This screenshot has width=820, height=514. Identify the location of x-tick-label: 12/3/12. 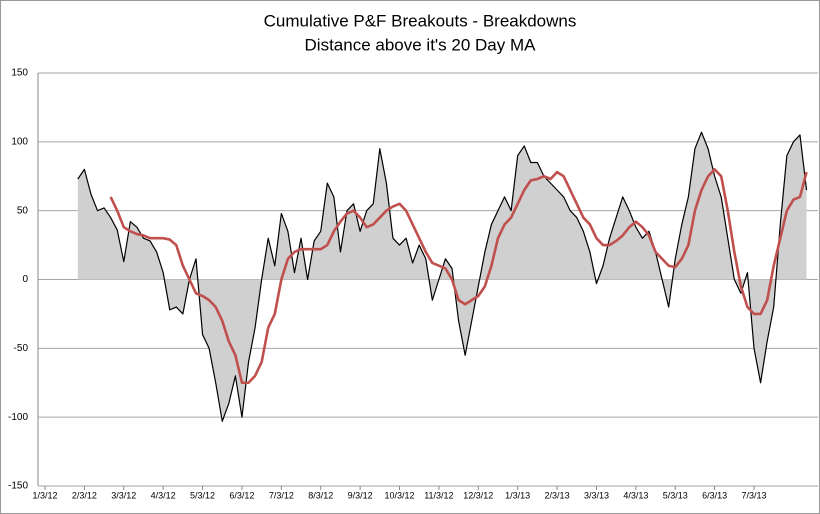
(478, 495).